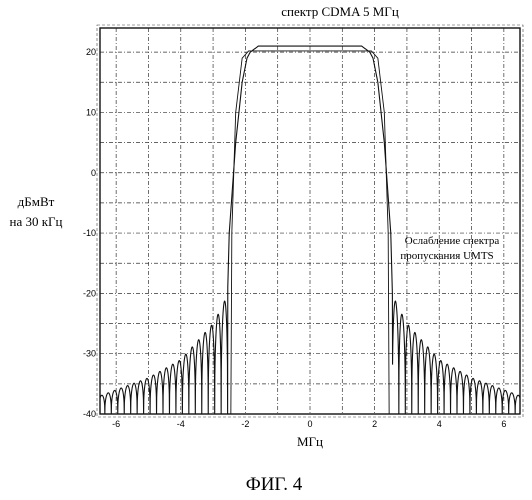 The height and width of the screenshot is (500, 532). I want to click on y-axis-label-line-1: дБмВт, so click(36, 201).